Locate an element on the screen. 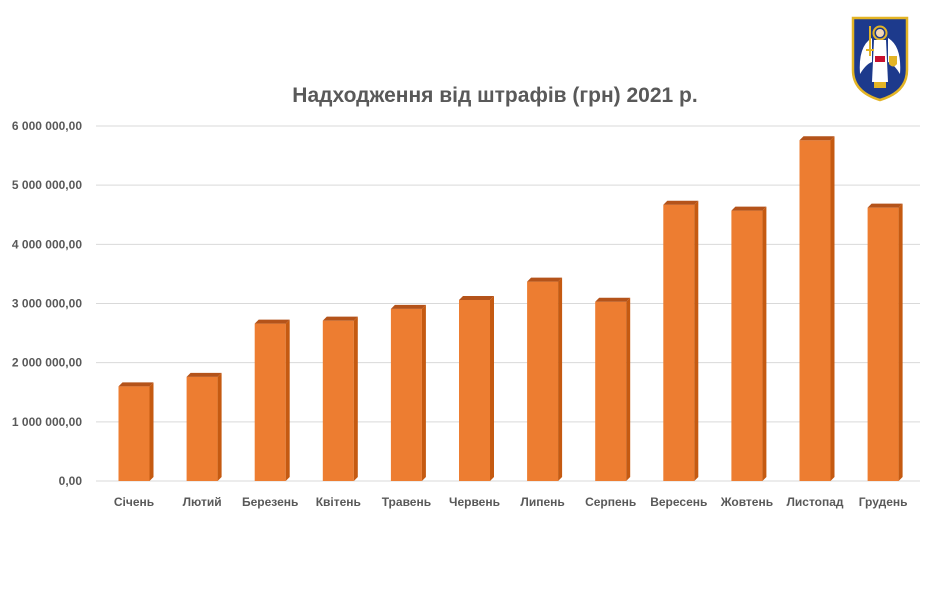  chart-title: Надходження від штрафів (грн) 2021 р. is located at coordinates (495, 95).